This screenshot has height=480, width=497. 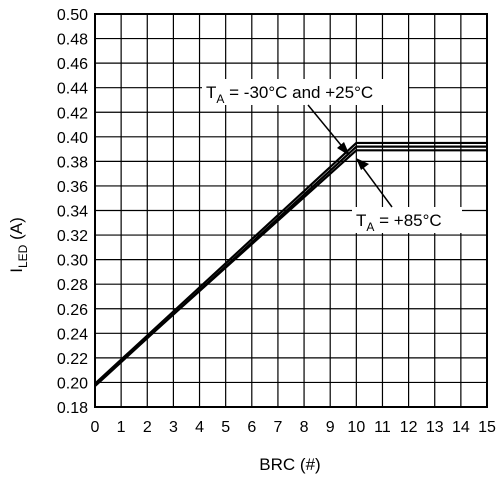 I want to click on annotation-1-rest: = -30°C and +25°C, so click(x=298, y=92).